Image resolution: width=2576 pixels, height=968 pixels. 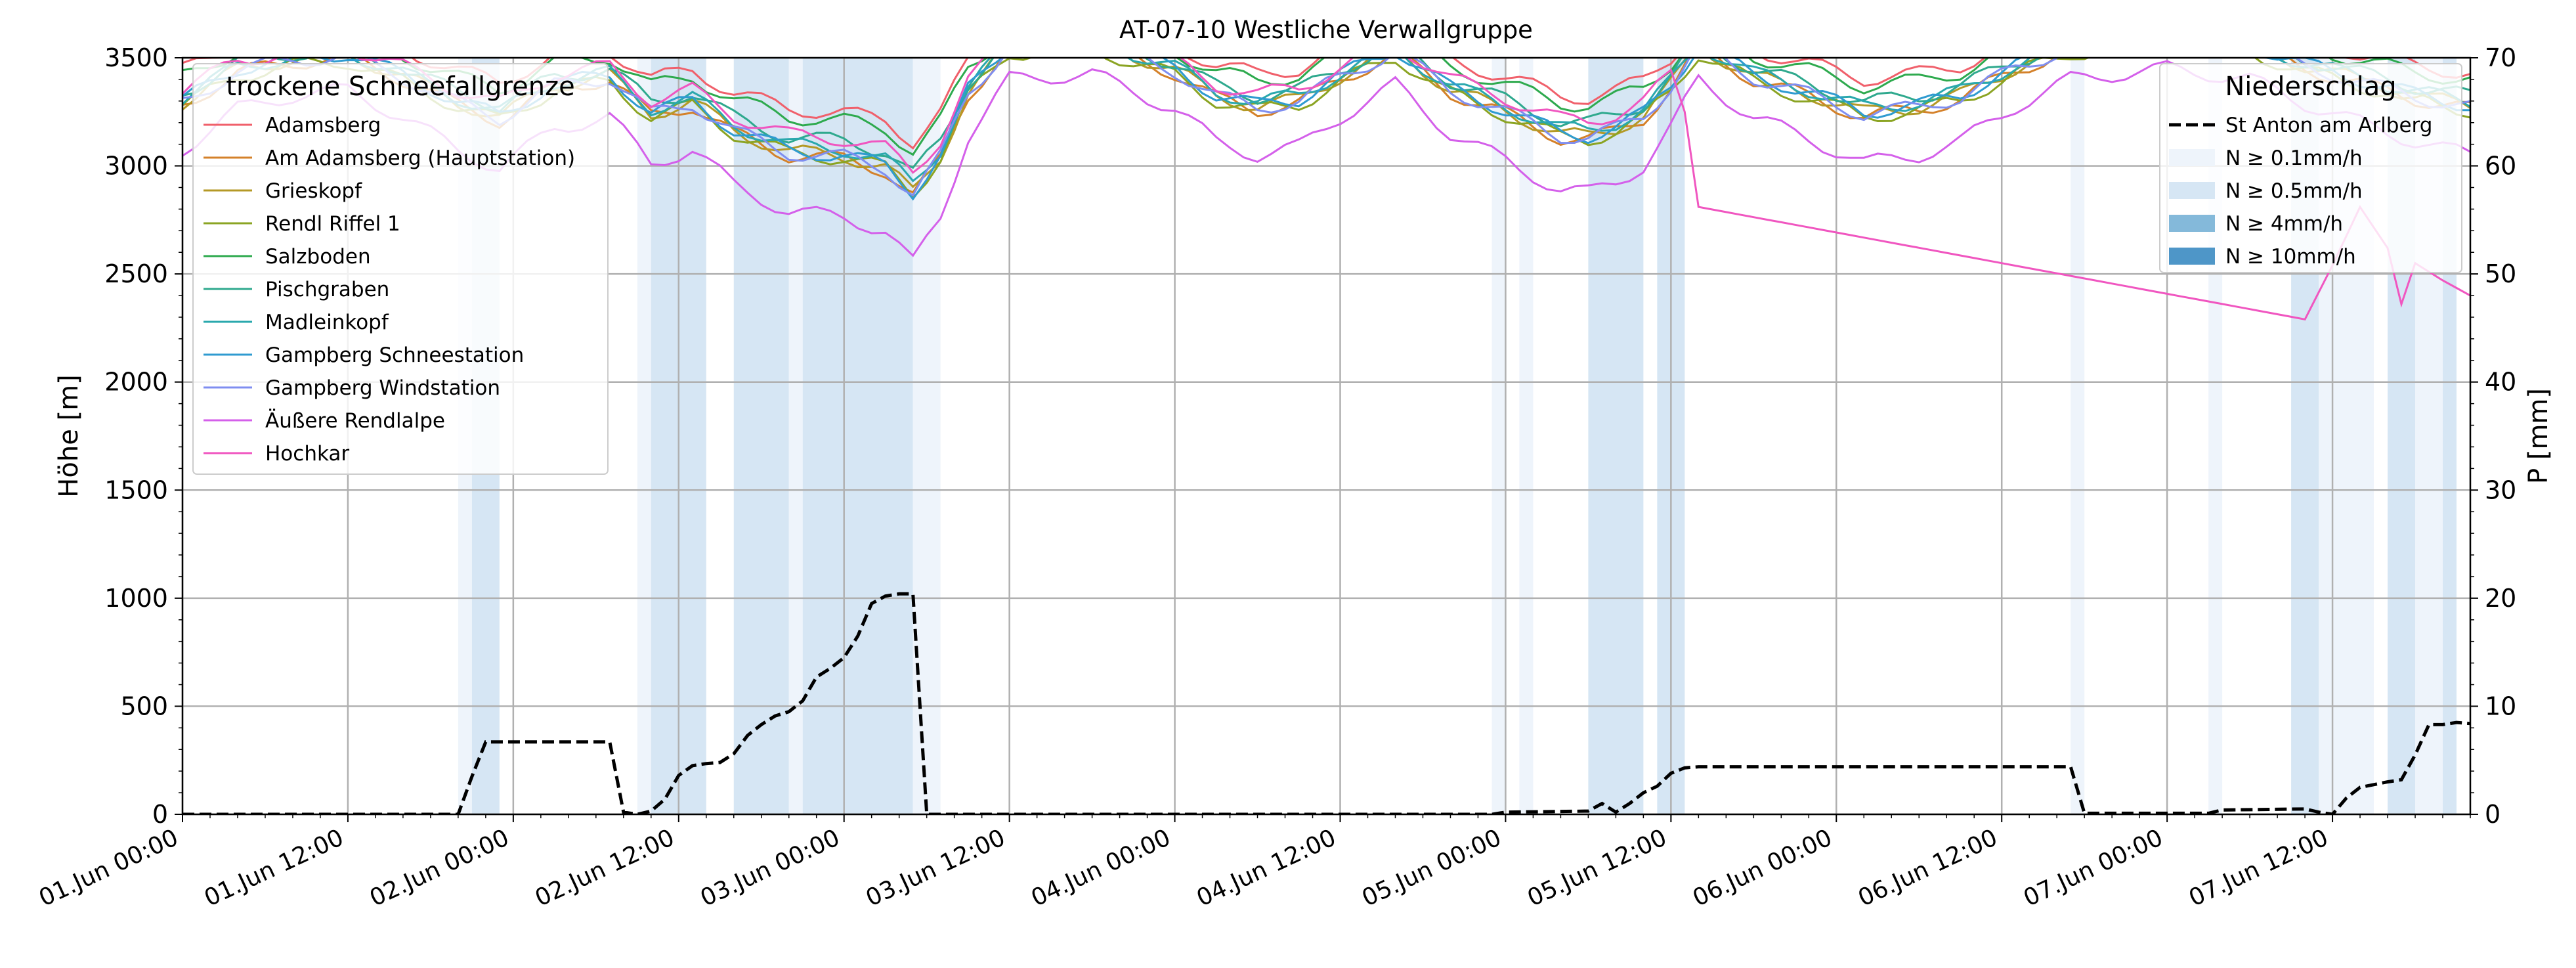 I want to click on y-tick-label: 3500, so click(x=136, y=58).